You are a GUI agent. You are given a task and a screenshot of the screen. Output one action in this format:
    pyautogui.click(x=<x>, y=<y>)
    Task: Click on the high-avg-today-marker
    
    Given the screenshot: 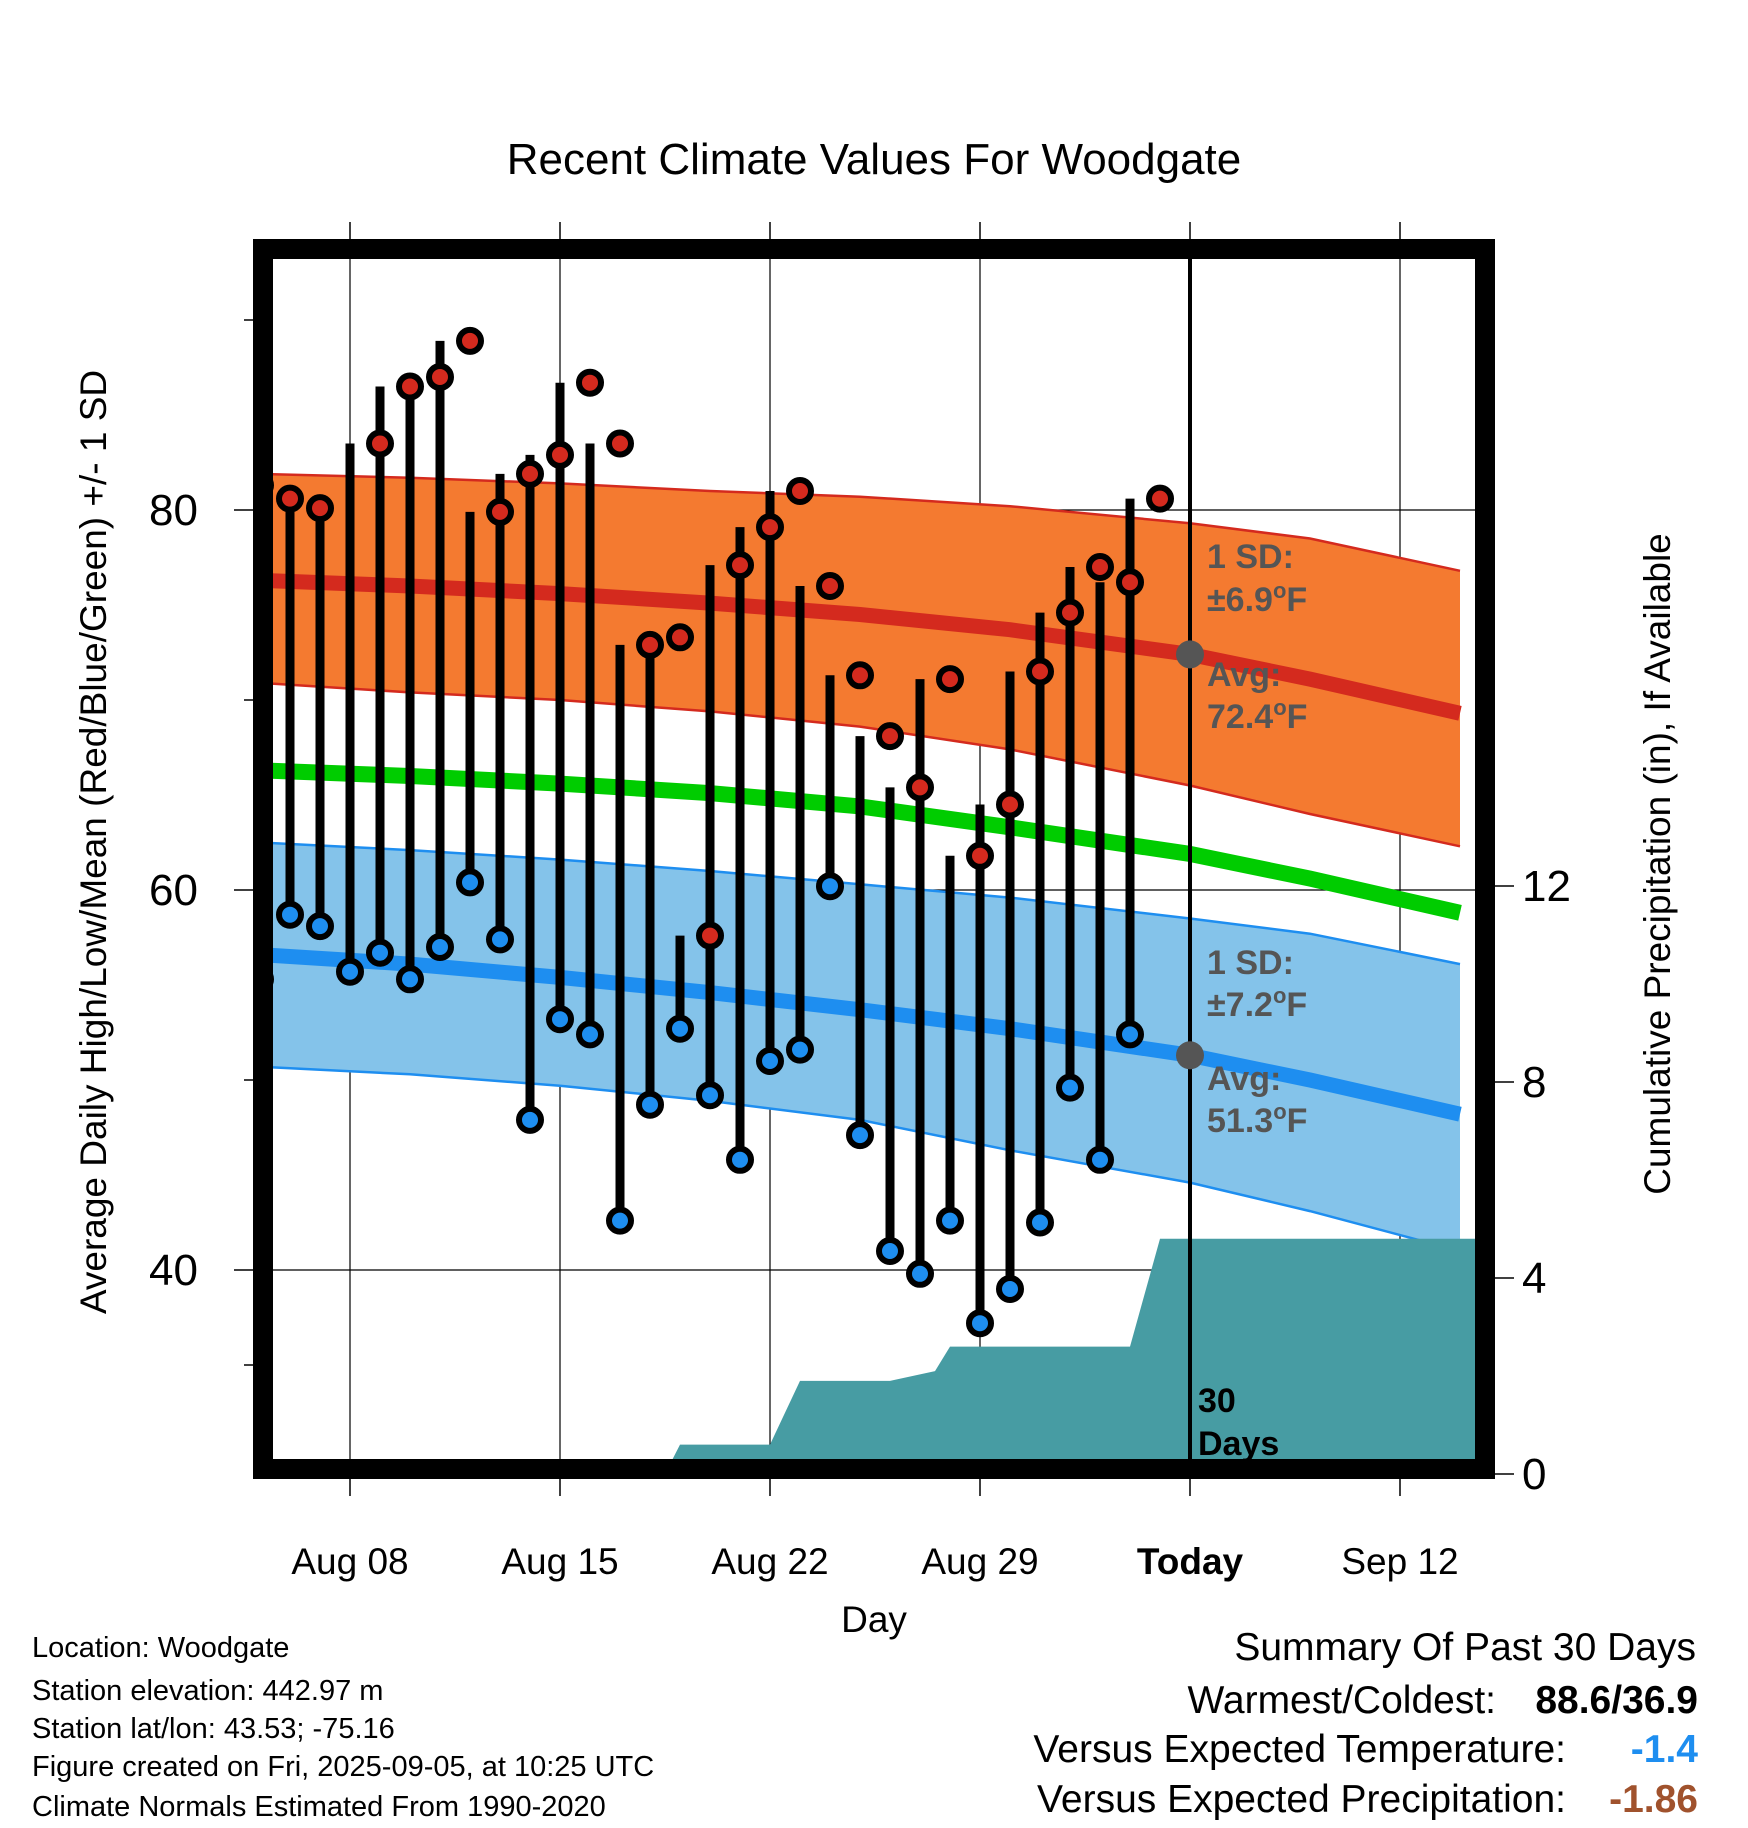 What is the action you would take?
    pyautogui.click(x=1190, y=654)
    